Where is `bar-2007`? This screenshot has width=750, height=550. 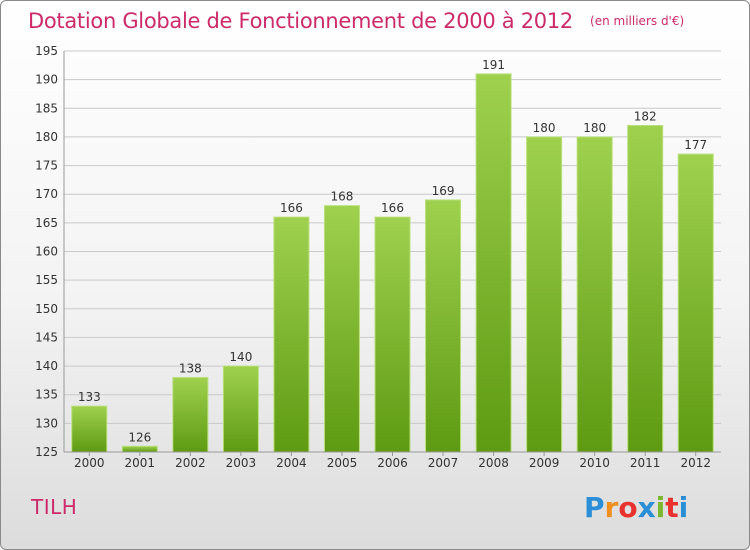
bar-2007 is located at coordinates (443, 326).